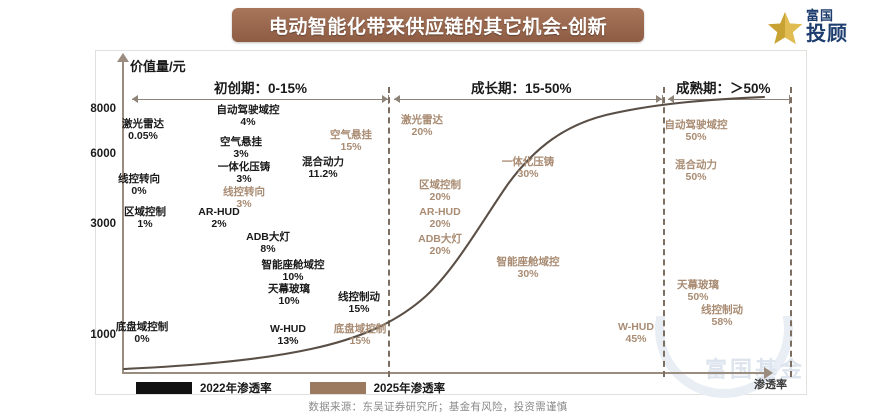  What do you see at coordinates (135, 99) in the screenshot?
I see `phase-arrow-left-startup` at bounding box center [135, 99].